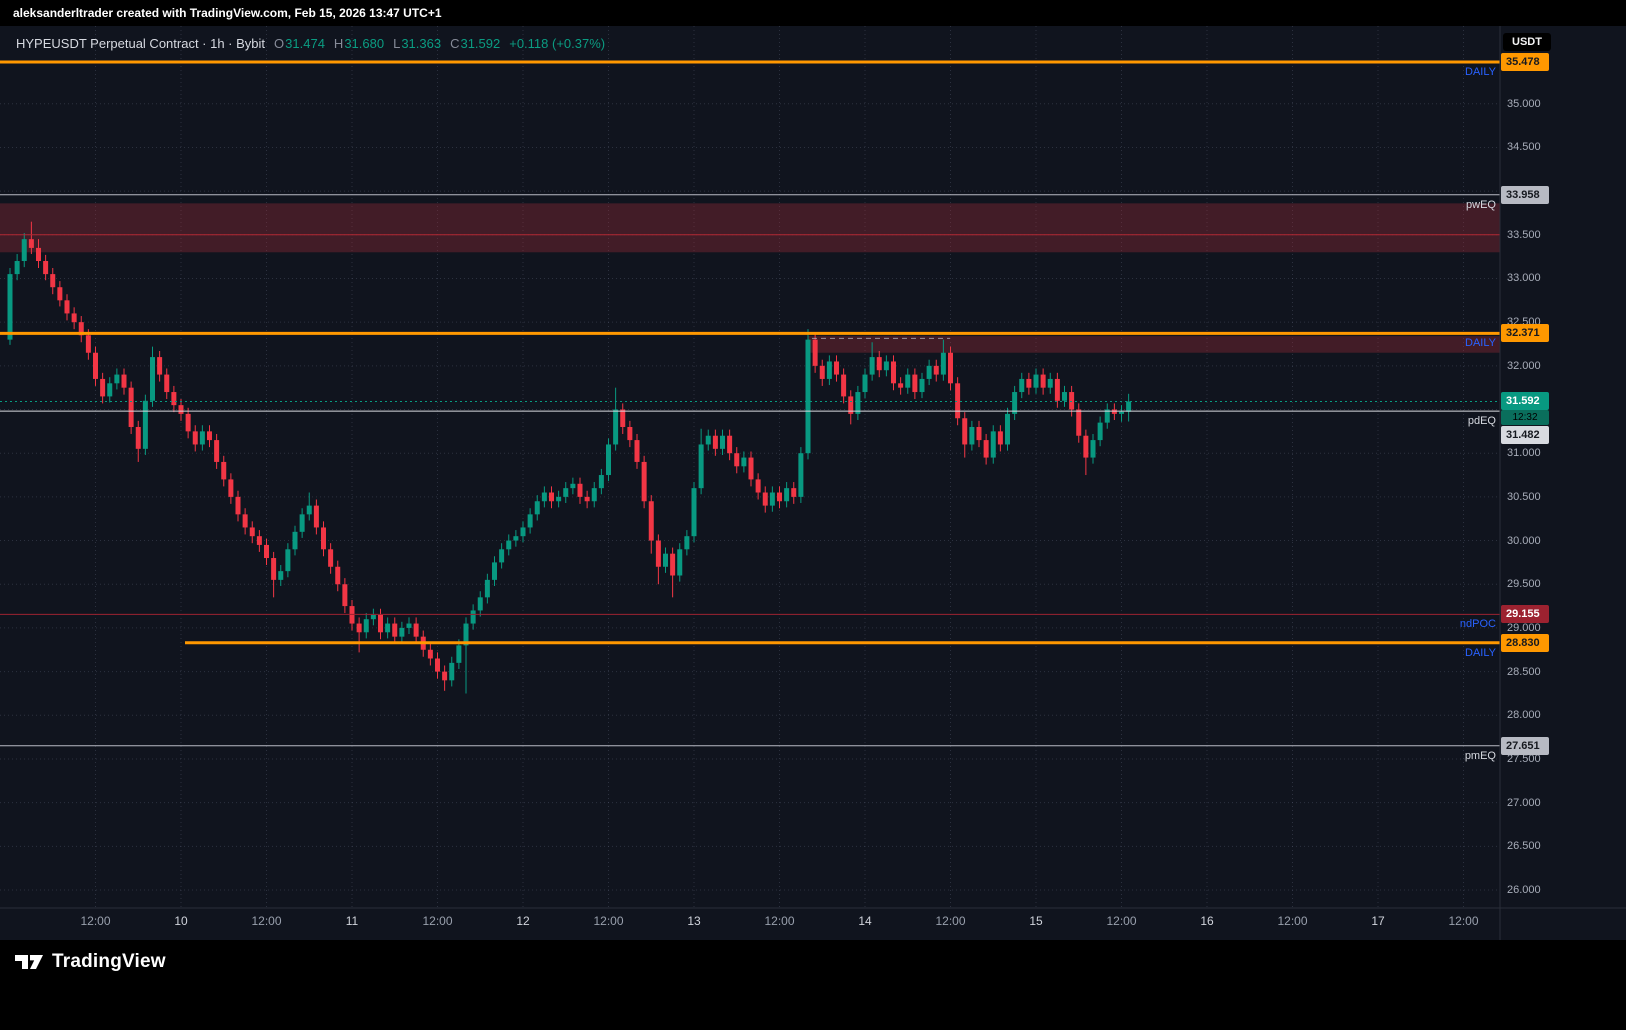 The image size is (1626, 1030). What do you see at coordinates (1207, 921) in the screenshot?
I see `time-axis-label: 16` at bounding box center [1207, 921].